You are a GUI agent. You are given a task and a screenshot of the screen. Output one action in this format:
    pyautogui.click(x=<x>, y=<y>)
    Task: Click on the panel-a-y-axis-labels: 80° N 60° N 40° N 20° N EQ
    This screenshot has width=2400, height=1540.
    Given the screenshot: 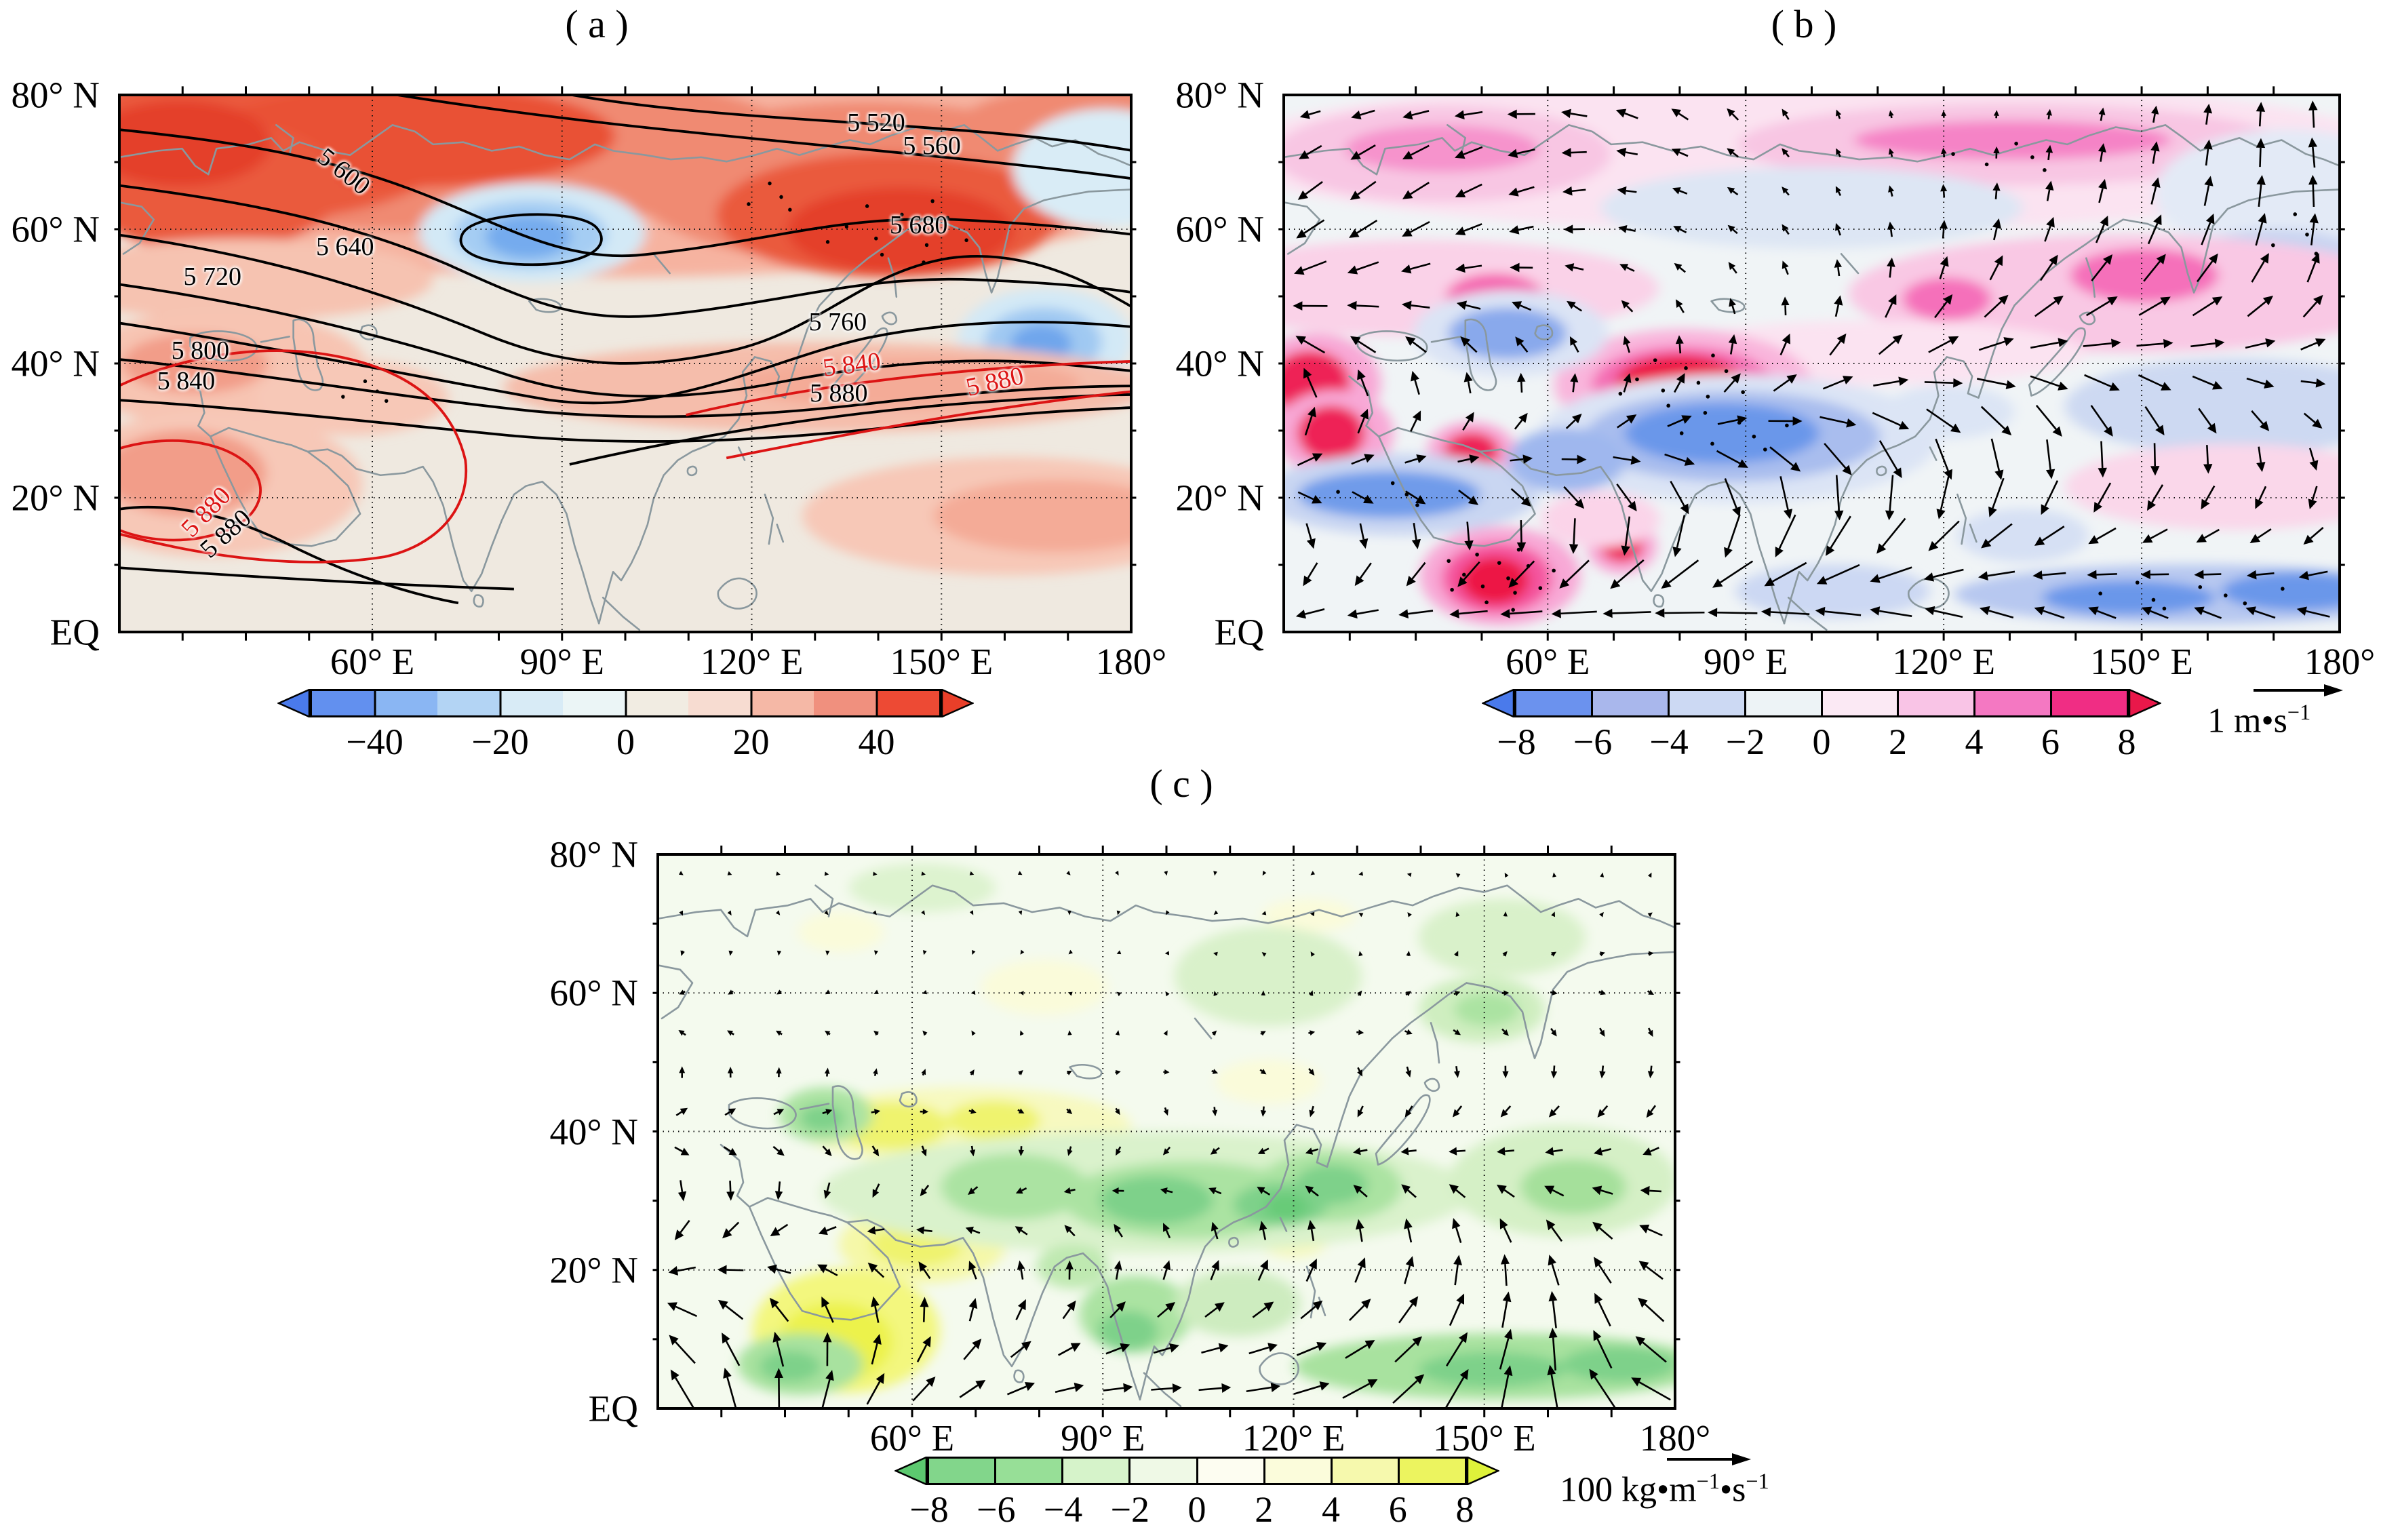 What is the action you would take?
    pyautogui.click(x=54, y=364)
    